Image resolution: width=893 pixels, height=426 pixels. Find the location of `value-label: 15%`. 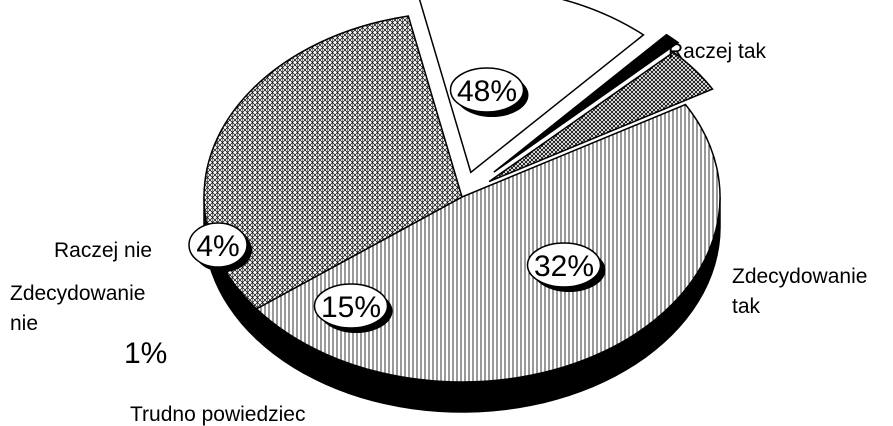

value-label: 15% is located at coordinates (351, 307).